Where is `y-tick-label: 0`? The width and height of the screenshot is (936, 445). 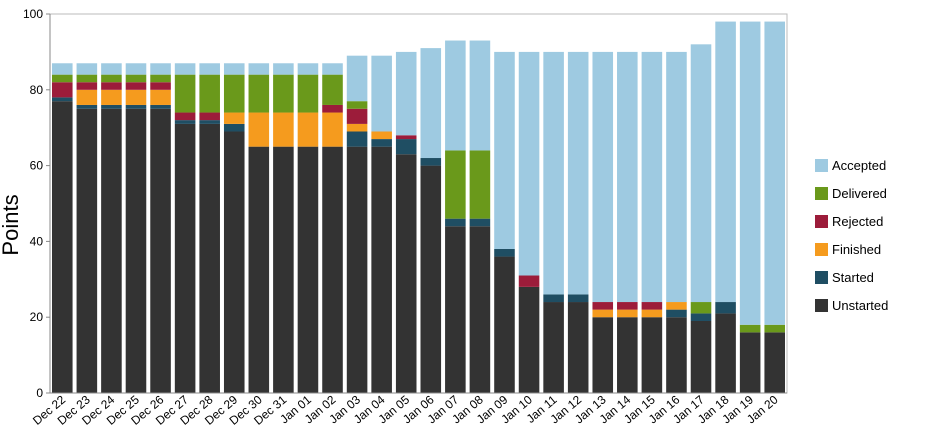
y-tick-label: 0 is located at coordinates (39, 393).